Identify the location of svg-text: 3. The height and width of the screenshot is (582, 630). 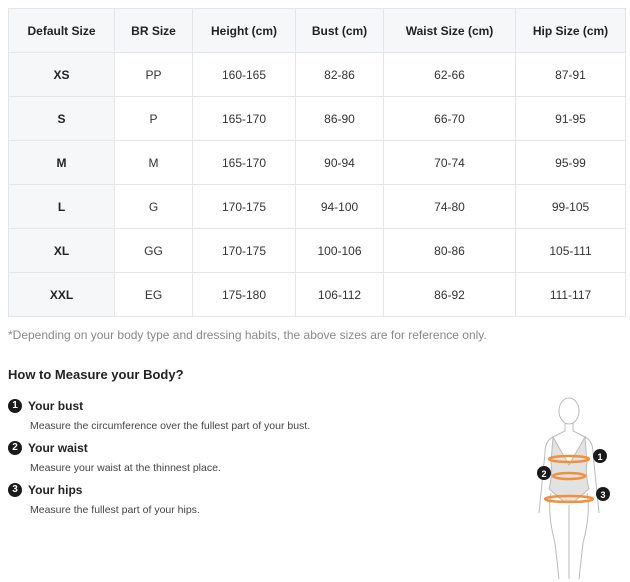
(602, 495).